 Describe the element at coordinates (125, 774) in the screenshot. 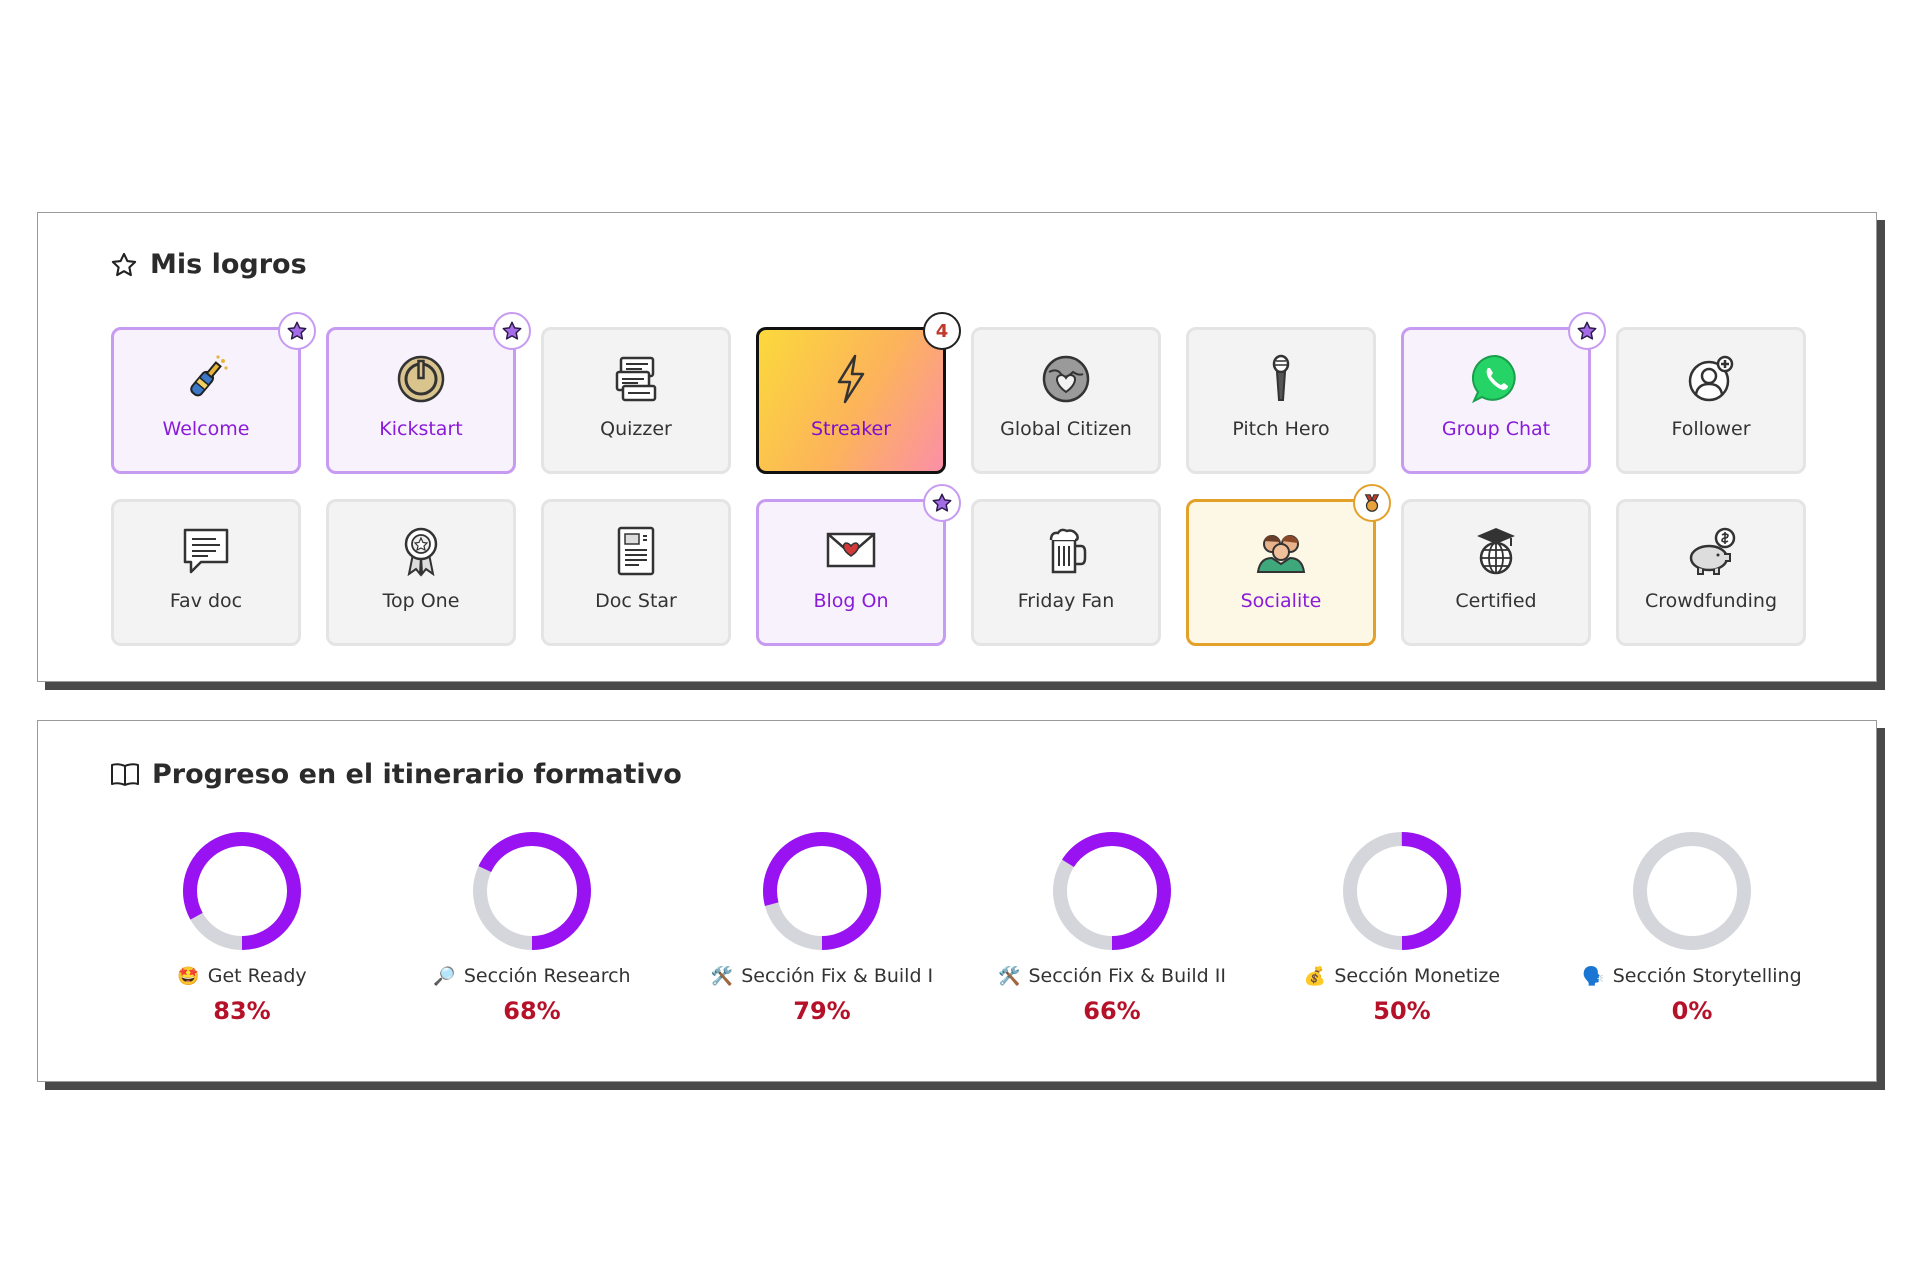

I see `open-book-icon` at that location.